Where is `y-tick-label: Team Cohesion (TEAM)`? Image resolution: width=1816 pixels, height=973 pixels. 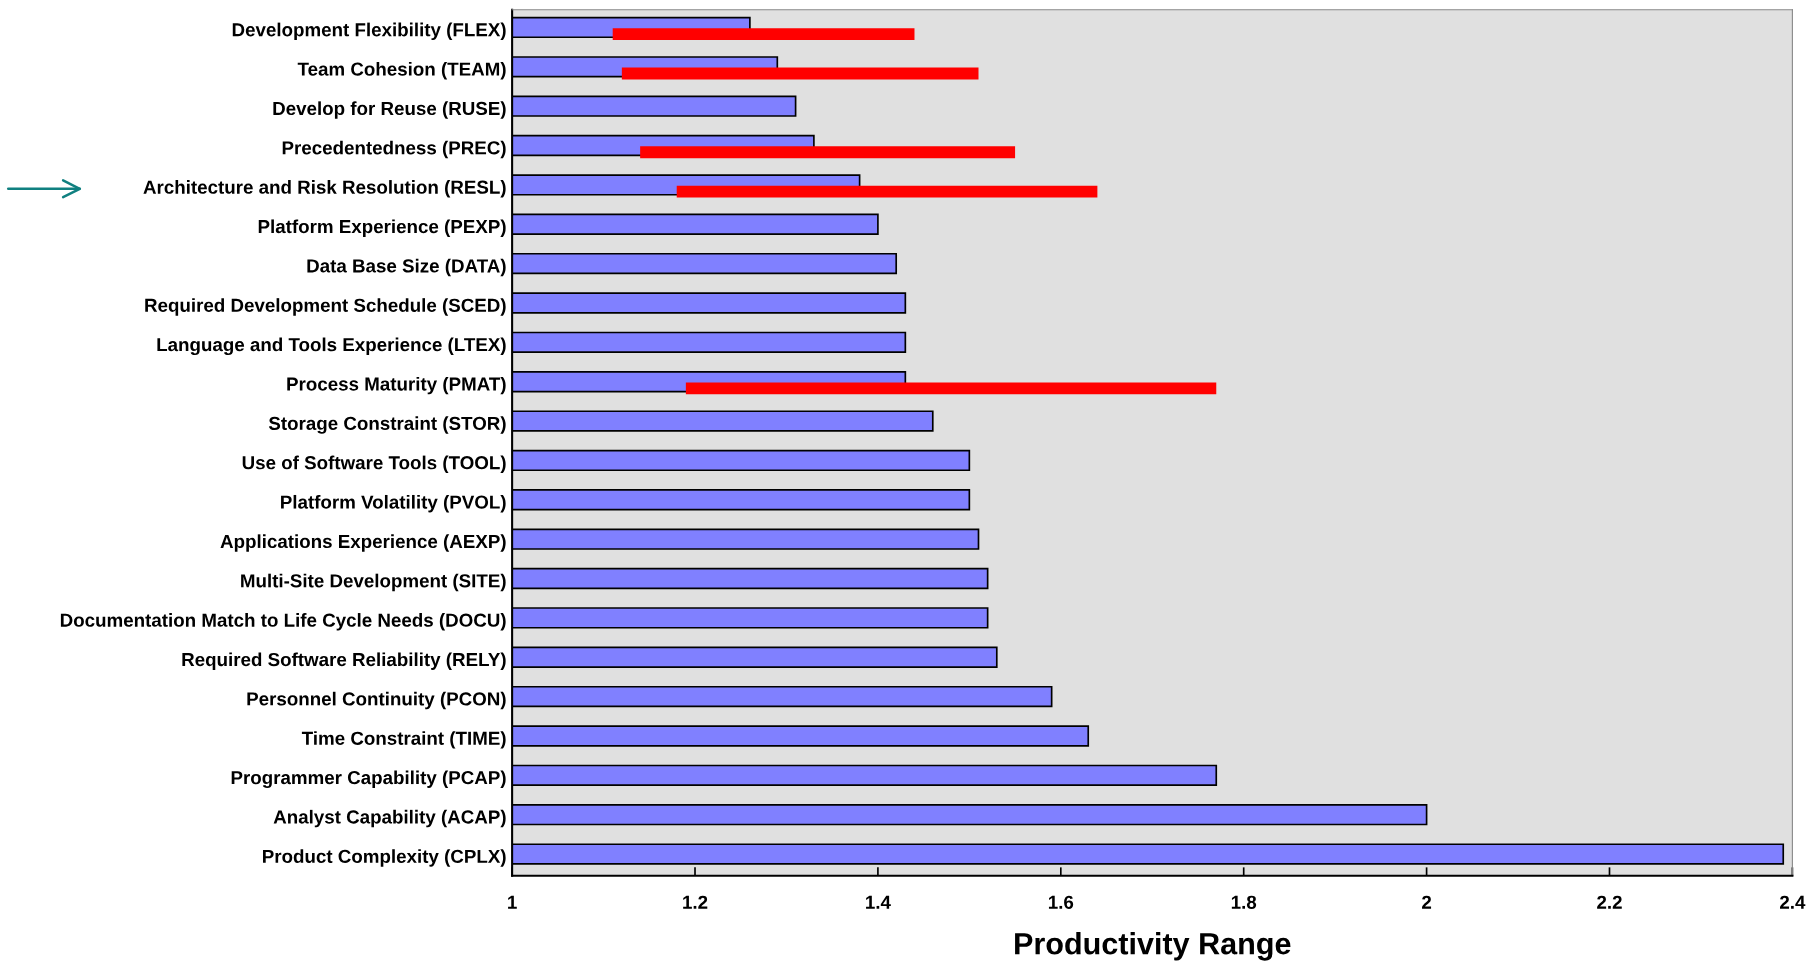 y-tick-label: Team Cohesion (TEAM) is located at coordinates (401, 70).